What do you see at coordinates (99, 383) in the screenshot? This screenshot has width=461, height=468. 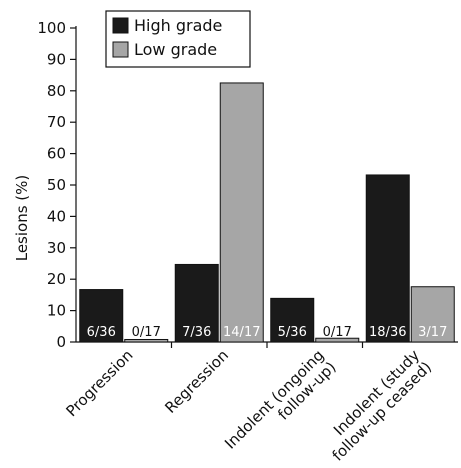 I see `x-category-label: Progression` at bounding box center [99, 383].